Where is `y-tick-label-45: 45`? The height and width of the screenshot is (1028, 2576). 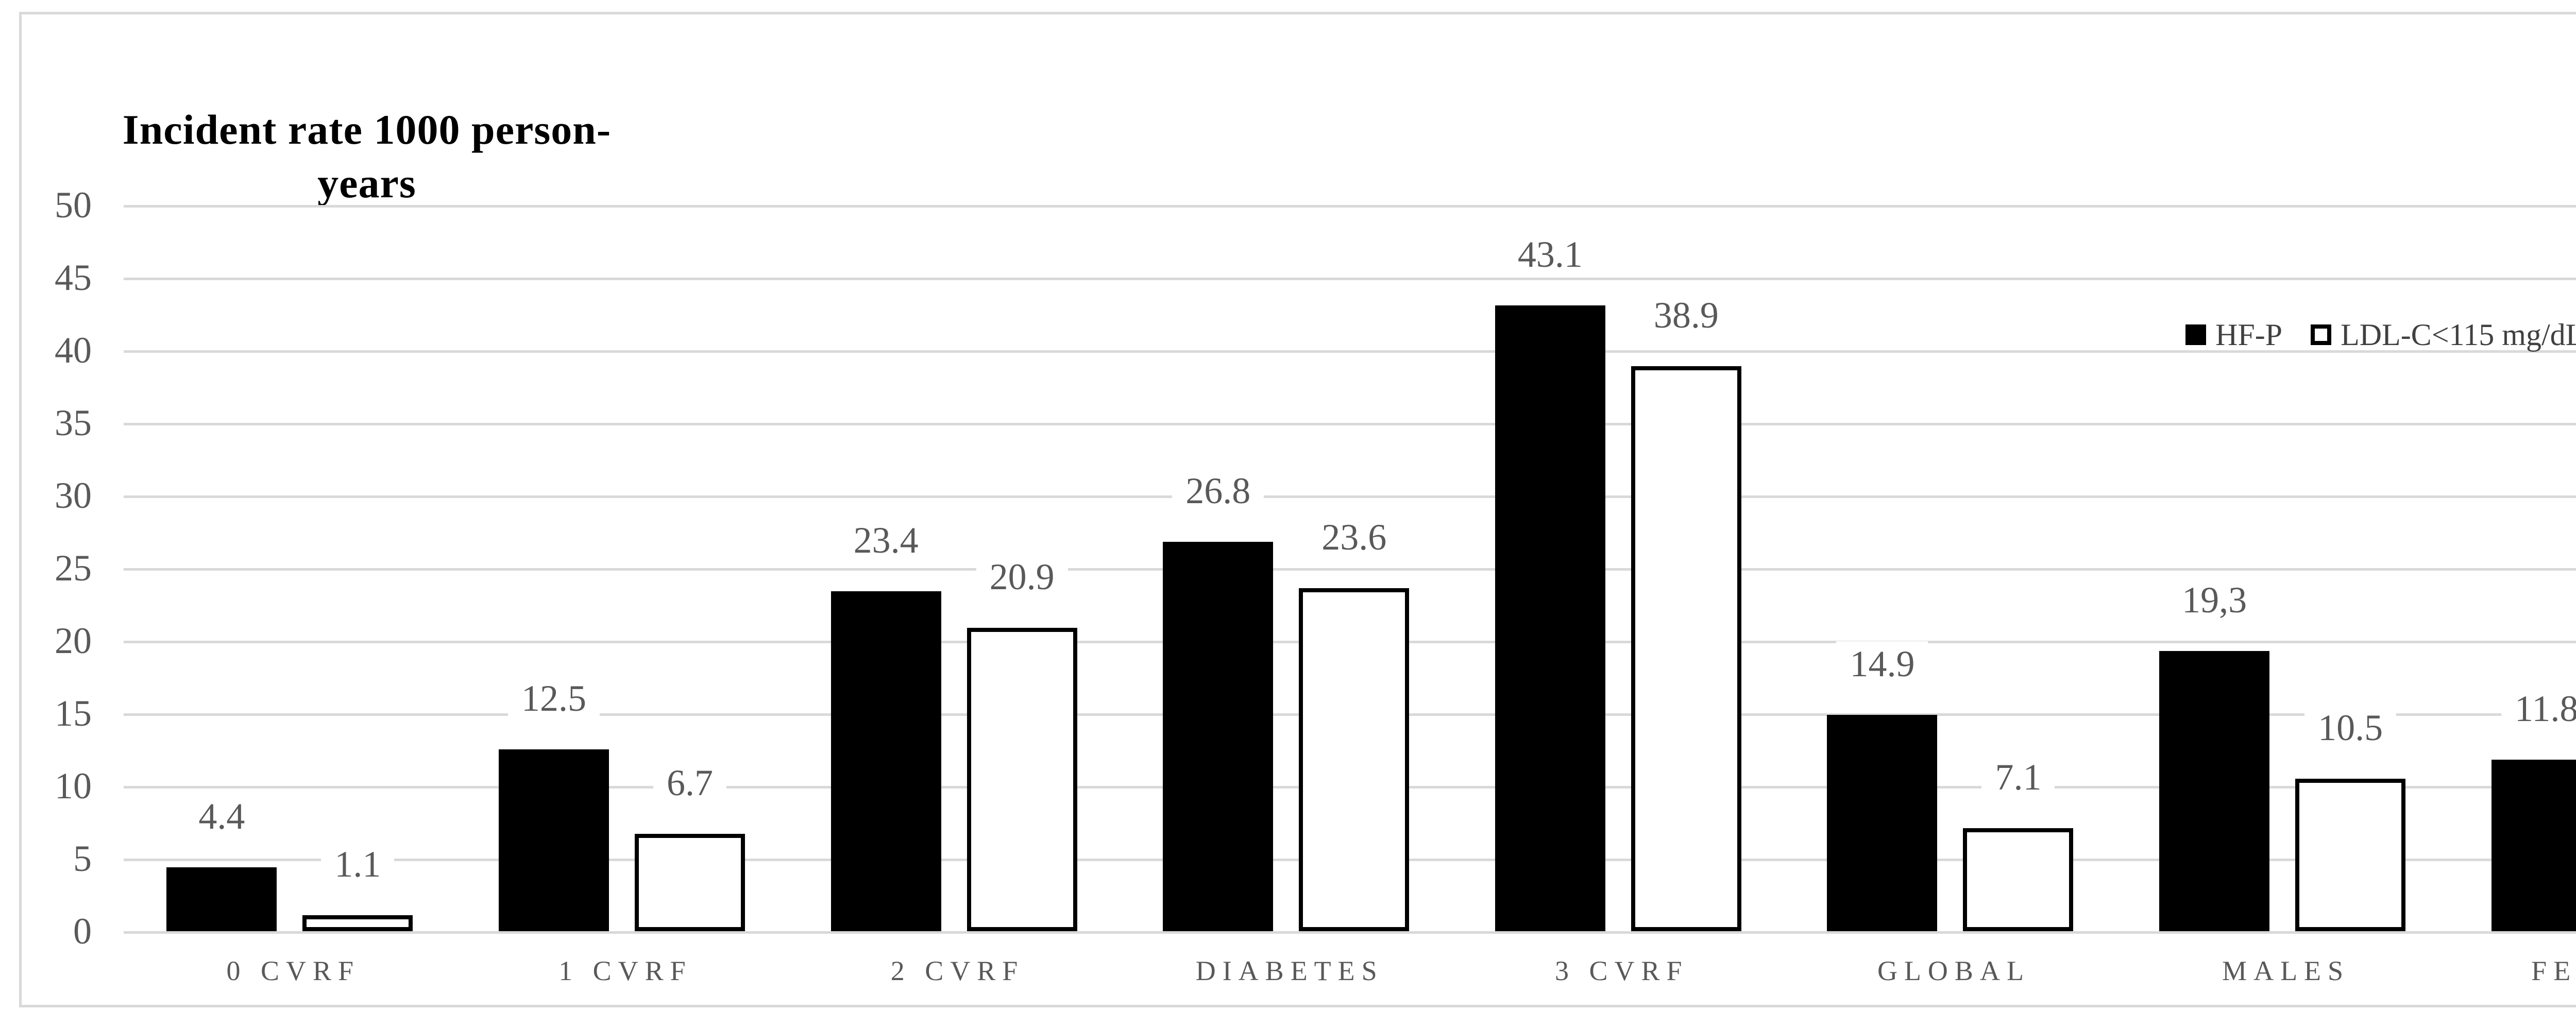 y-tick-label-45: 45 is located at coordinates (73, 277).